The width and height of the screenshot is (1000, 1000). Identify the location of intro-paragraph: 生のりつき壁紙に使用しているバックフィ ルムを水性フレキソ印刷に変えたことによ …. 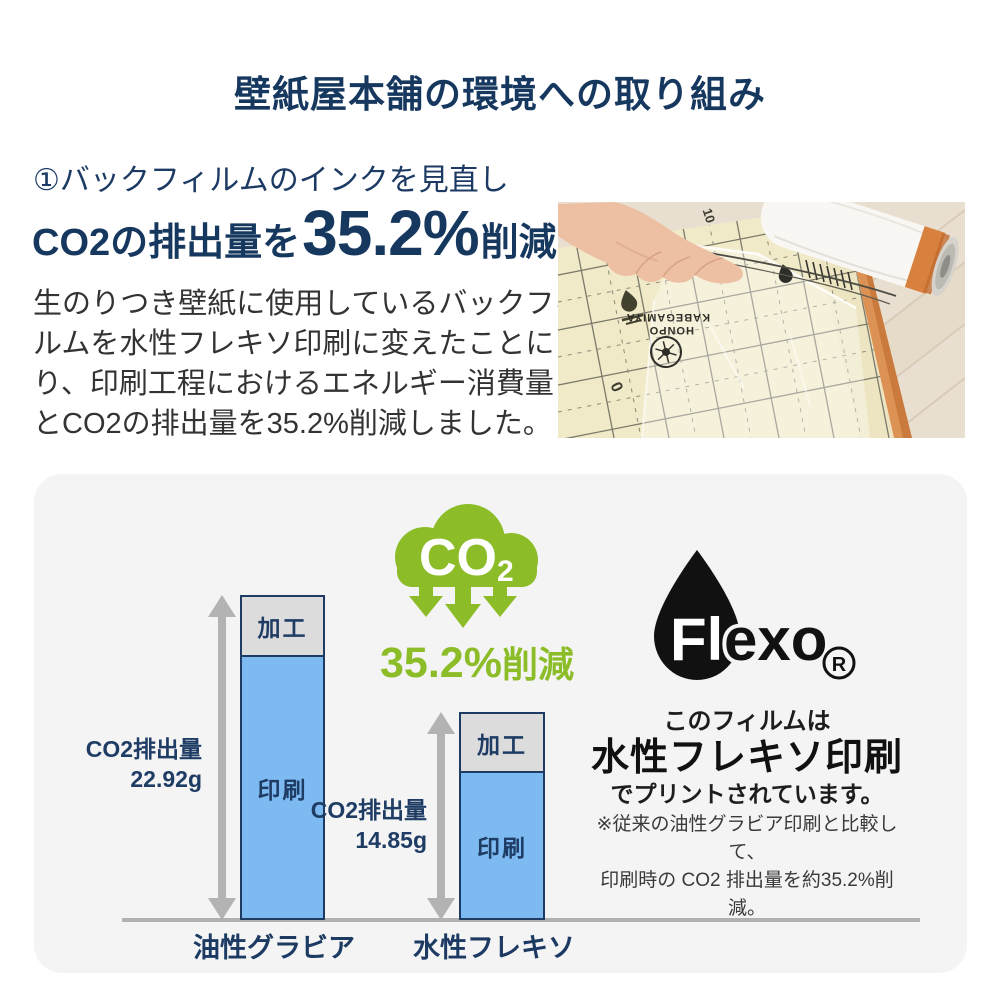
(308, 364).